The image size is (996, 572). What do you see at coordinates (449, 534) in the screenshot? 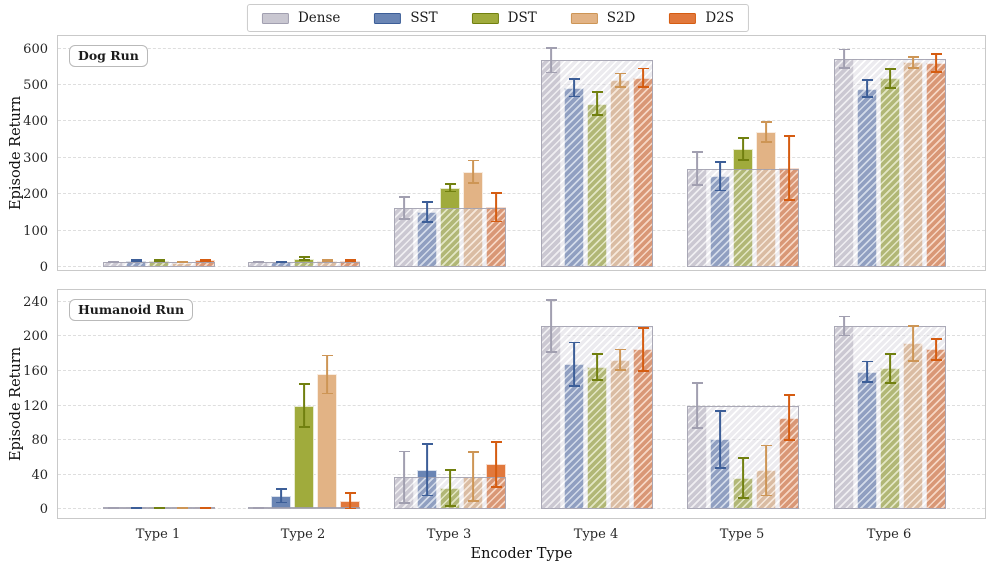
I see `x-tick-label: Type 3` at bounding box center [449, 534].